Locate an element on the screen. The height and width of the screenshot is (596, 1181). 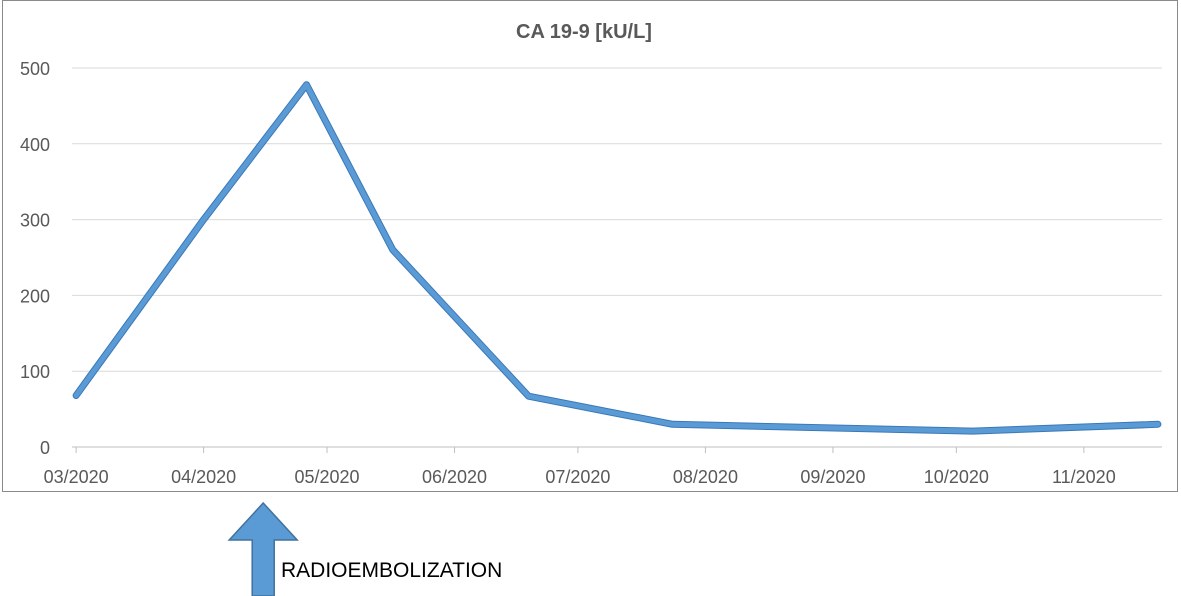
annotation-label: RADIOEMBOLIZATION is located at coordinates (391, 570).